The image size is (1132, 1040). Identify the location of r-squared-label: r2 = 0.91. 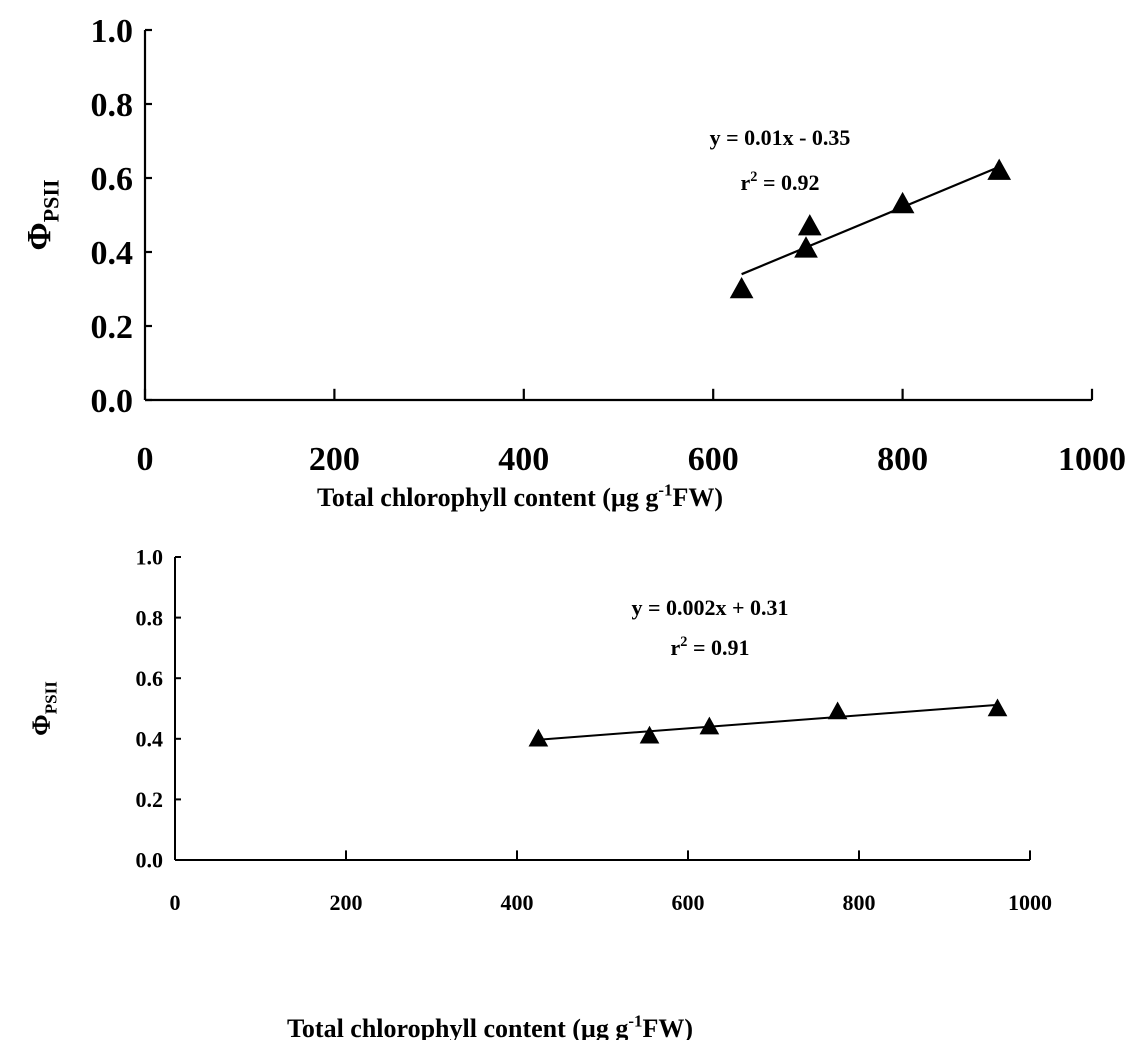
(710, 647).